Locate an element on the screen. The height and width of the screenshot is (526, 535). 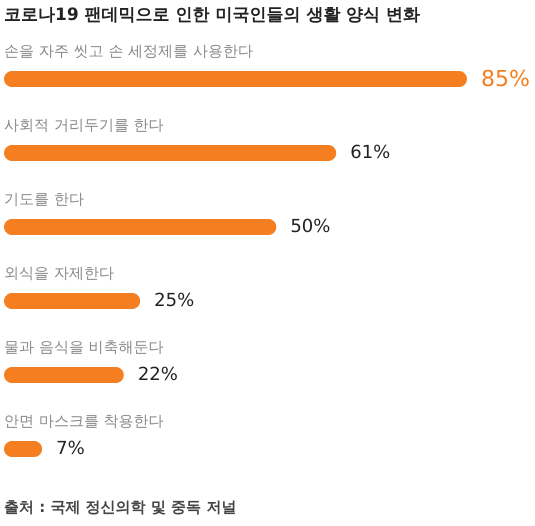
source-note: 출처 : 국제 정신의학 및 중독 저널 is located at coordinates (120, 507).